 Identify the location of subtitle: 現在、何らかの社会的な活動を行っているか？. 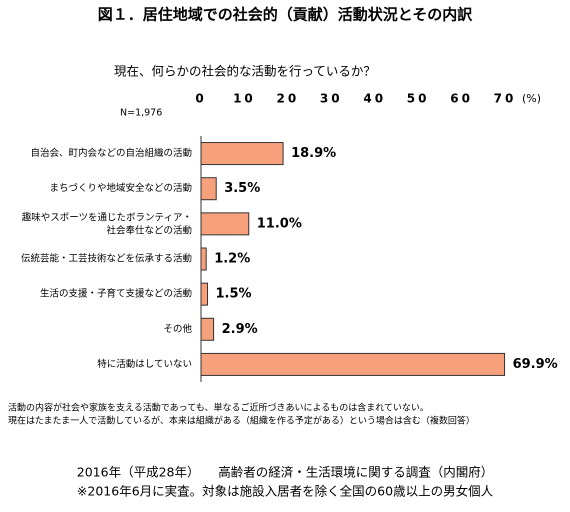
(245, 71).